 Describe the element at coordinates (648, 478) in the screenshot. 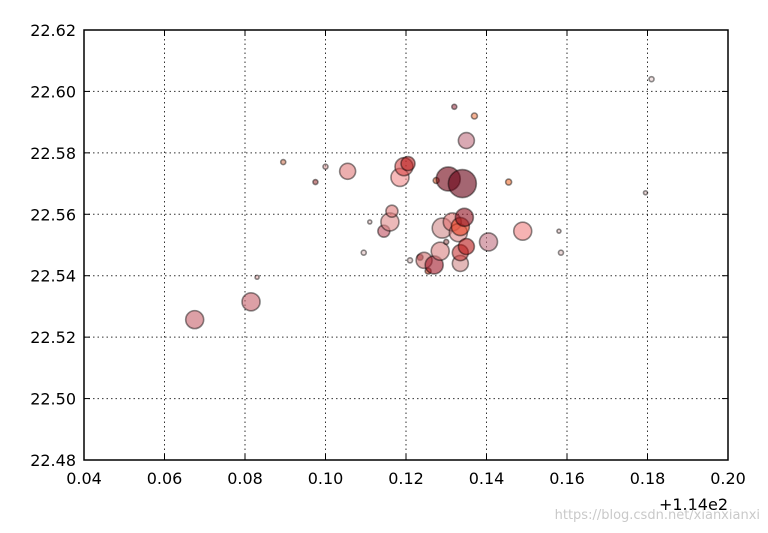

I see `x-tick-label: 0.18` at that location.